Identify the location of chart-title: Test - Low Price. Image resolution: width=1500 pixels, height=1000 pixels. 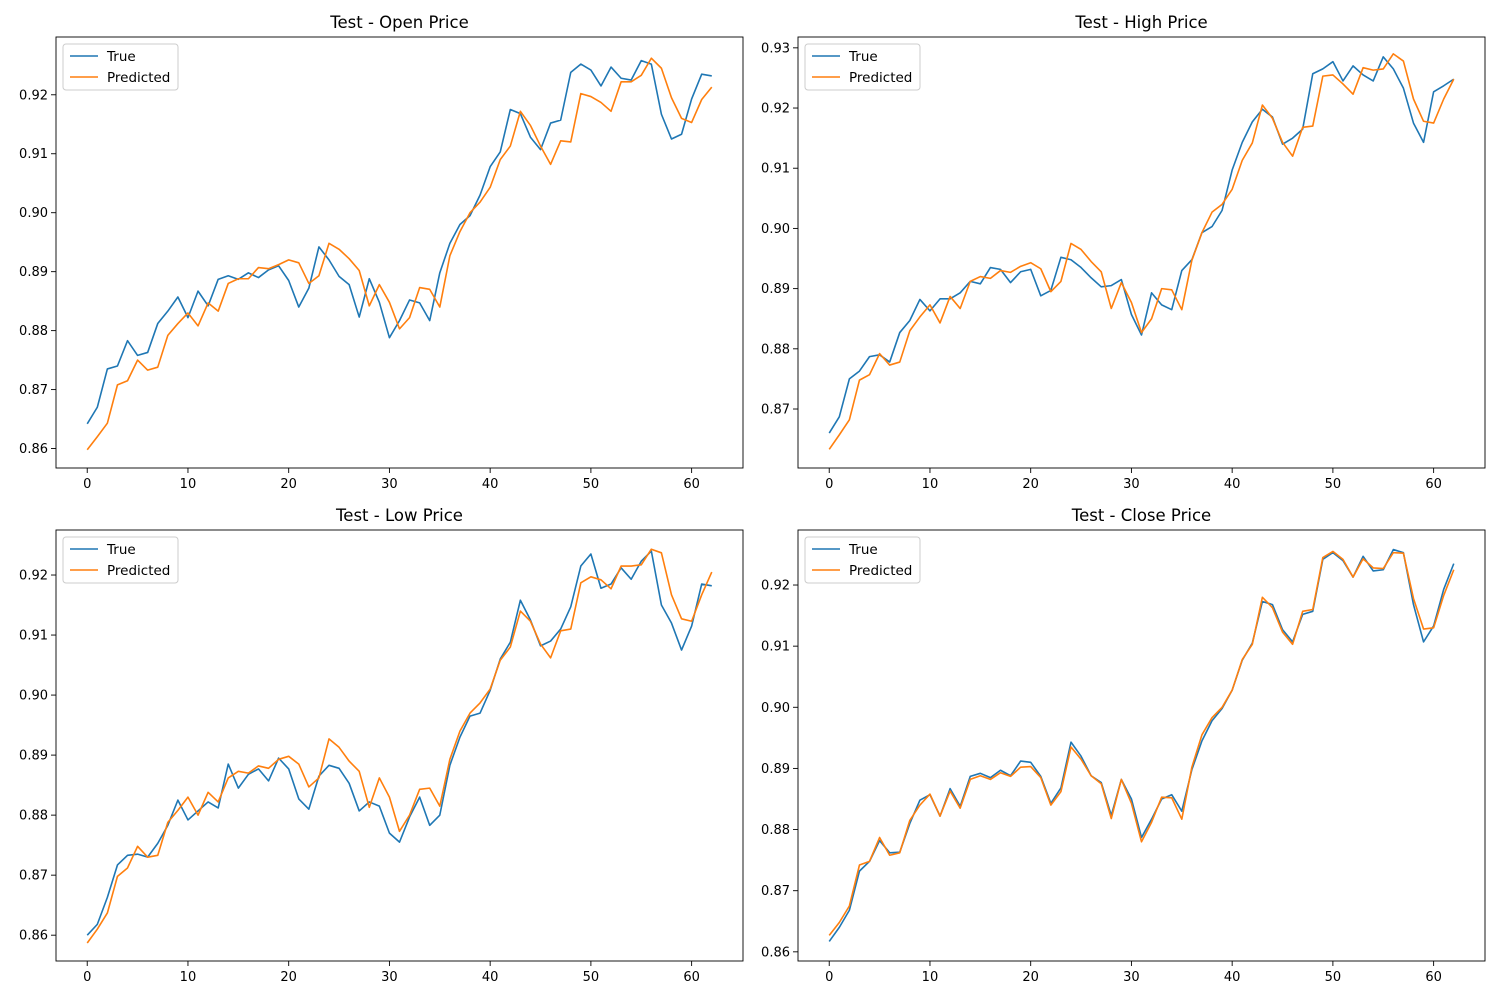
(399, 515).